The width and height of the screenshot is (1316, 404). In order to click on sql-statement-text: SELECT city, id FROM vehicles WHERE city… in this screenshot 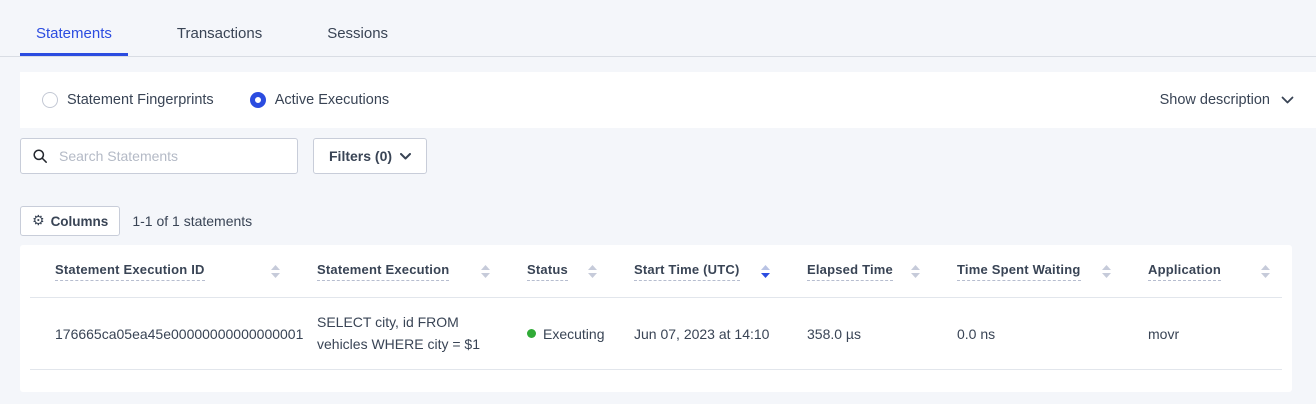, I will do `click(398, 333)`.